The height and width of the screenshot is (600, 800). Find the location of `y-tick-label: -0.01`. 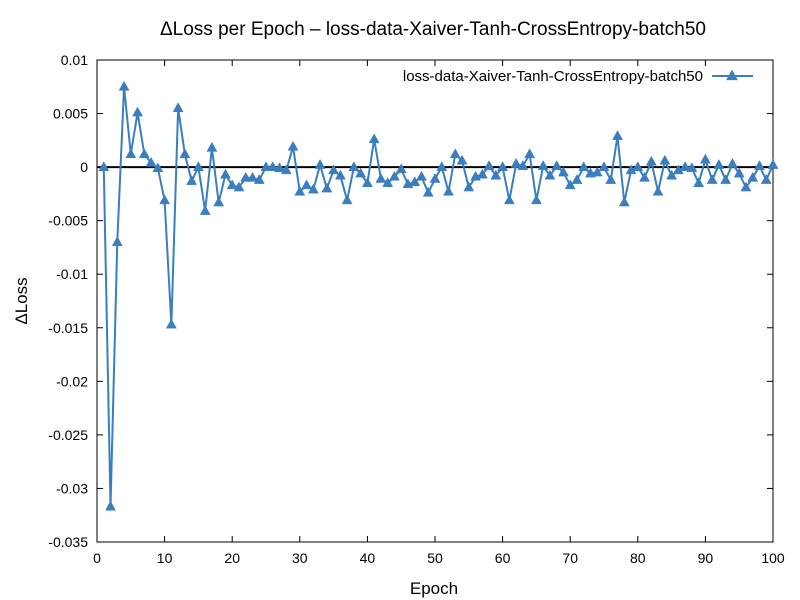

y-tick-label: -0.01 is located at coordinates (72, 274).